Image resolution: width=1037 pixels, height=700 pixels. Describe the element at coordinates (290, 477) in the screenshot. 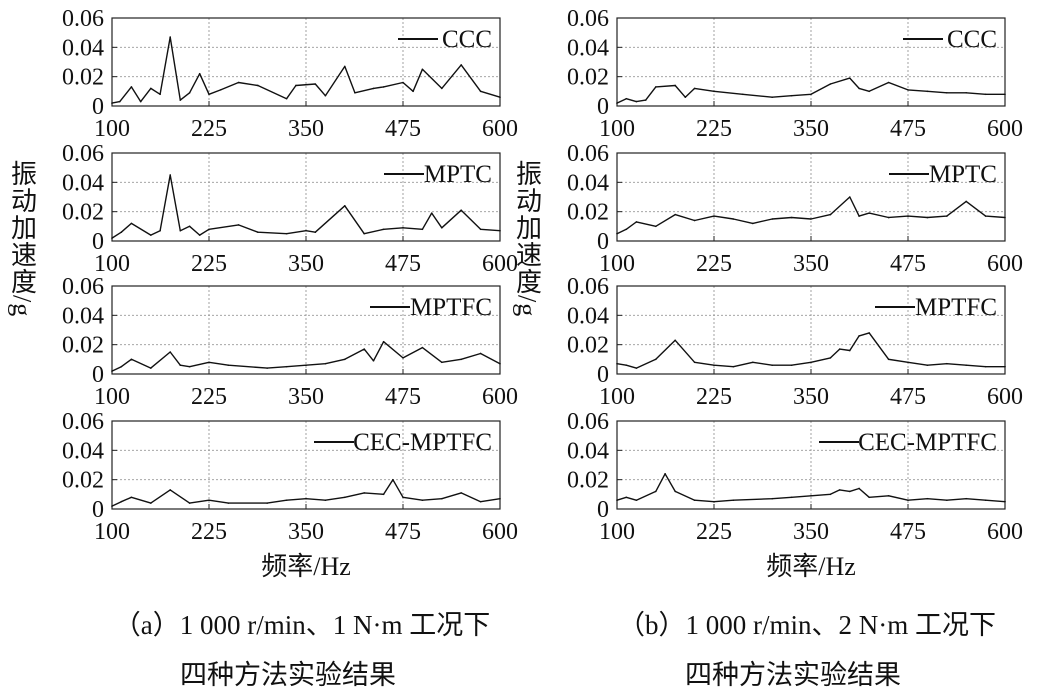

I see `subplot-cec-mptfc: 0 0.02 0.04 0.06 100 225 350 475 600 CEC-MPTFC` at that location.